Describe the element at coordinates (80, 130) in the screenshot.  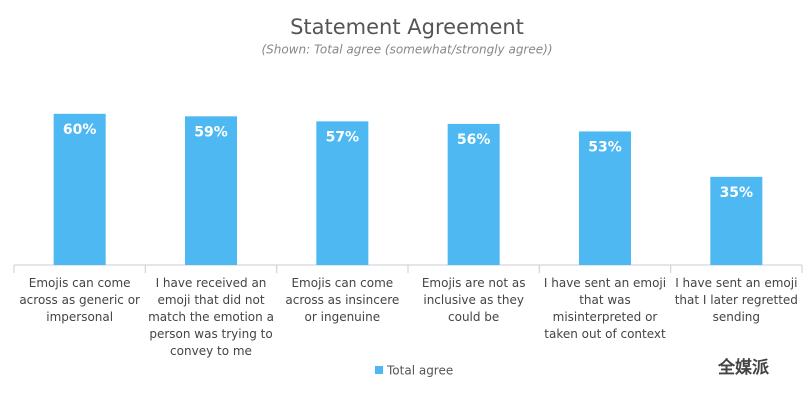
I see `value-label: 60%` at that location.